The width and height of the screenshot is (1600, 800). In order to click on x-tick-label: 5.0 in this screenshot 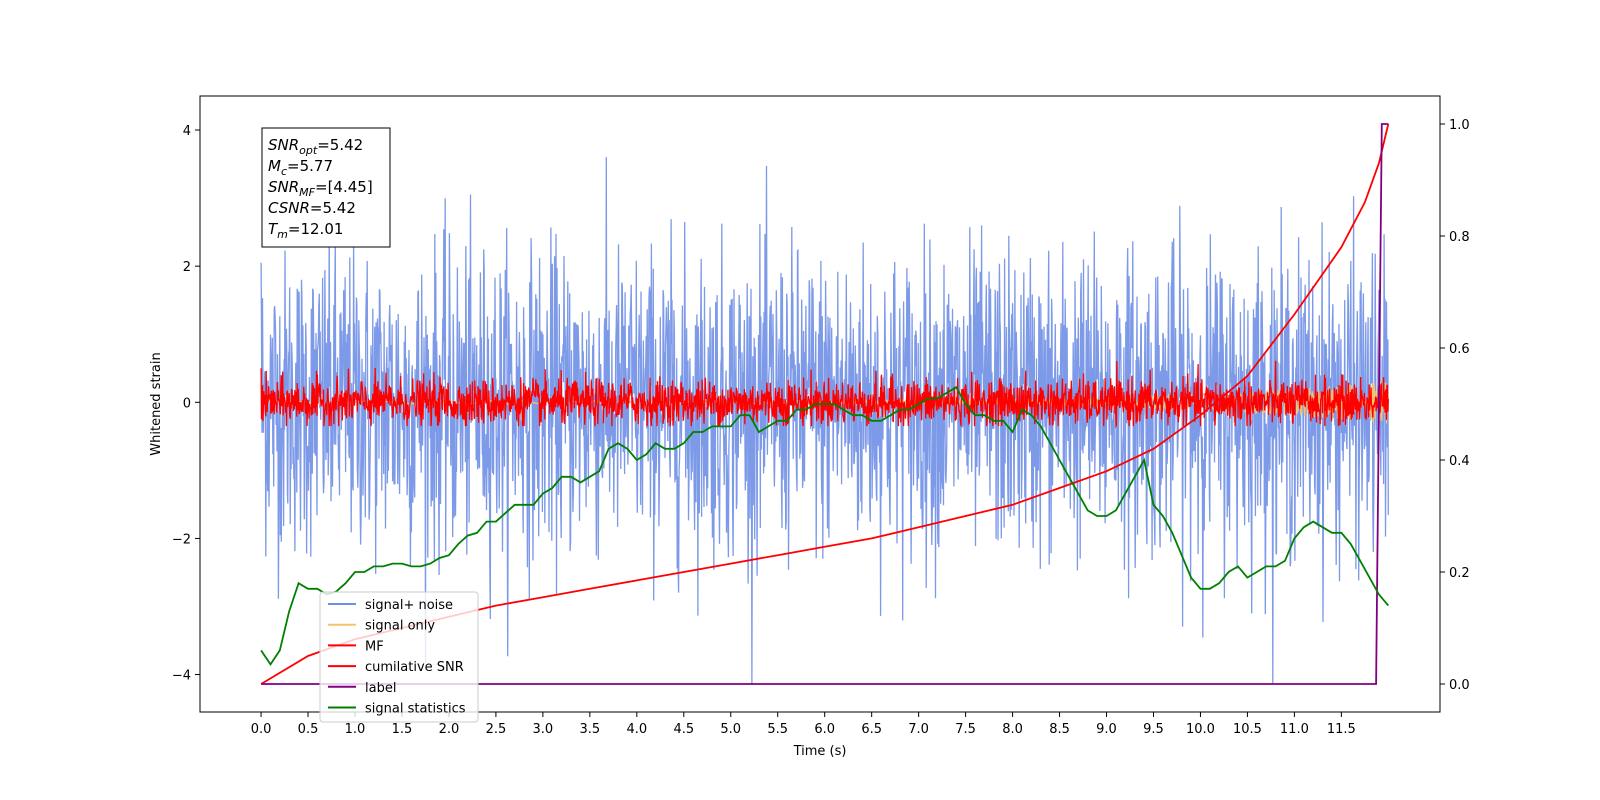, I will do `click(730, 729)`.